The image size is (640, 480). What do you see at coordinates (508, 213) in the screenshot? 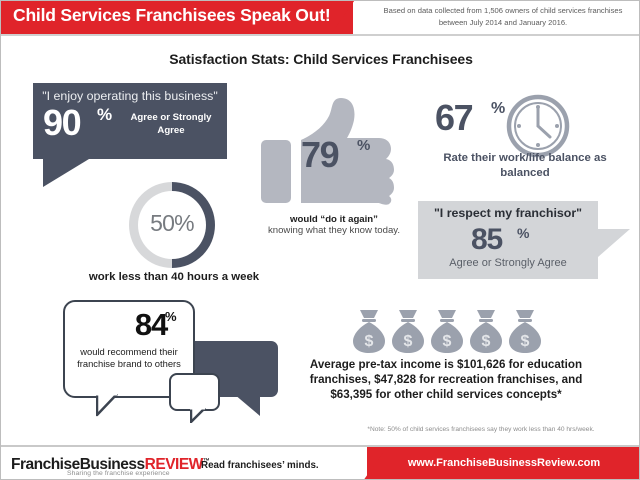
I see `respect-quote: "I respect my franchisor"` at bounding box center [508, 213].